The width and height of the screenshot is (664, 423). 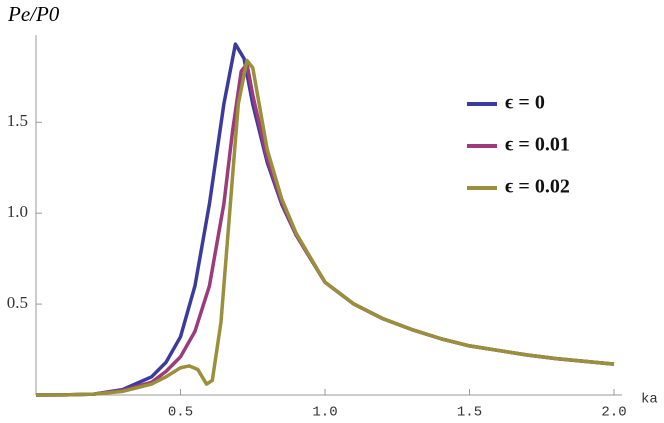 I want to click on y-tick-label: 1.0, so click(x=17, y=211).